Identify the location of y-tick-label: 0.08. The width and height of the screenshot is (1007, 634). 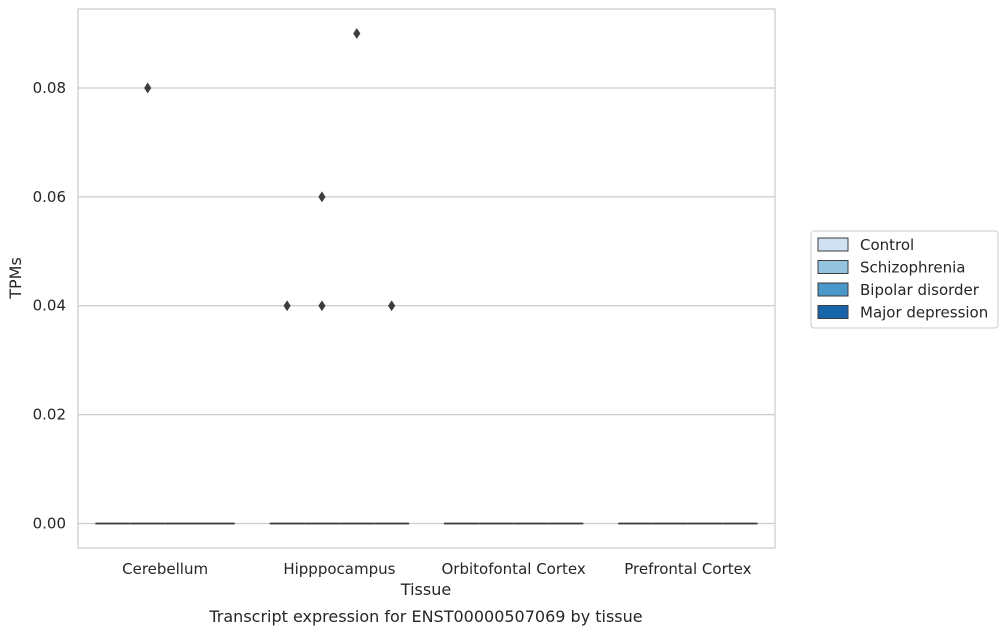
(49, 88).